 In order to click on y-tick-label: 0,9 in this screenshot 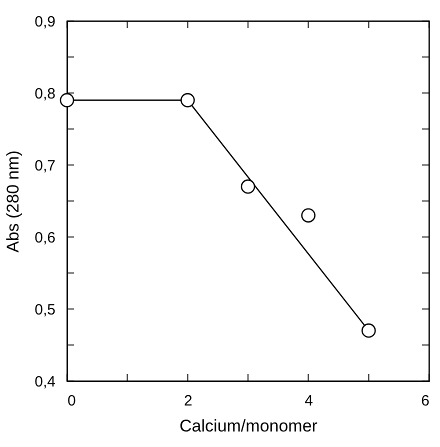, I will do `click(45, 22)`.